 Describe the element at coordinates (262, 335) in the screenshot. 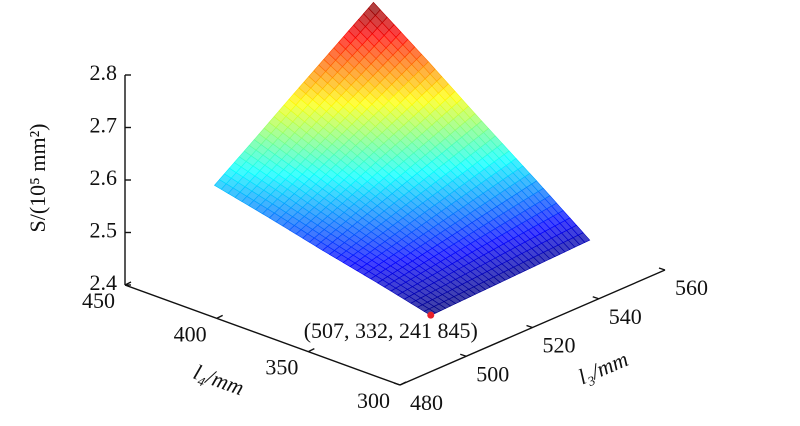

I see `y-axis` at that location.